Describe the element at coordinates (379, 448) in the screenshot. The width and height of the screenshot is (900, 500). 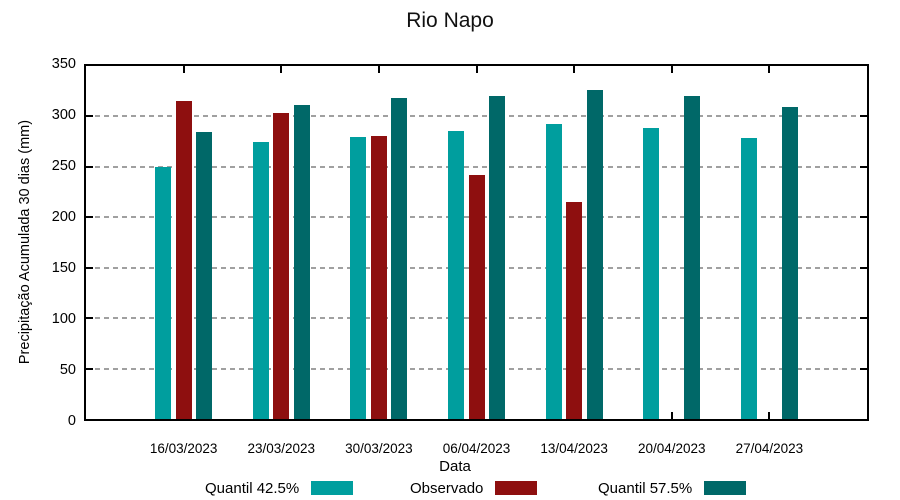
I see `x-tick-label: 30/03/2023` at that location.